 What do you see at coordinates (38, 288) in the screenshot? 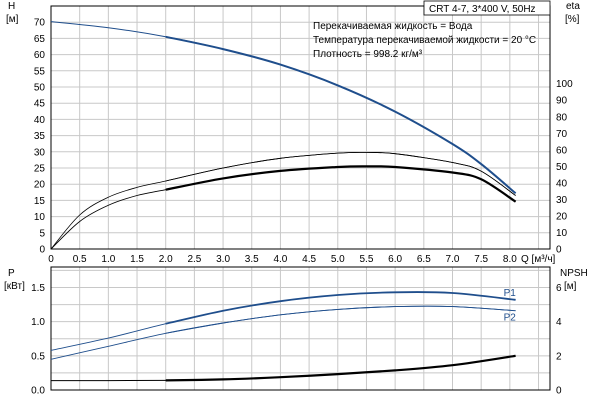
I see `lower-y-left-tick-label: 1.5` at bounding box center [38, 288].